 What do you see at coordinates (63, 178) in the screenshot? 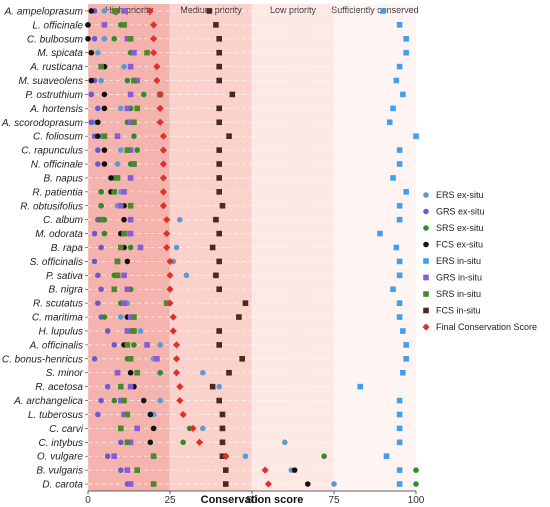
I see `species-label: B. napus` at bounding box center [63, 178].